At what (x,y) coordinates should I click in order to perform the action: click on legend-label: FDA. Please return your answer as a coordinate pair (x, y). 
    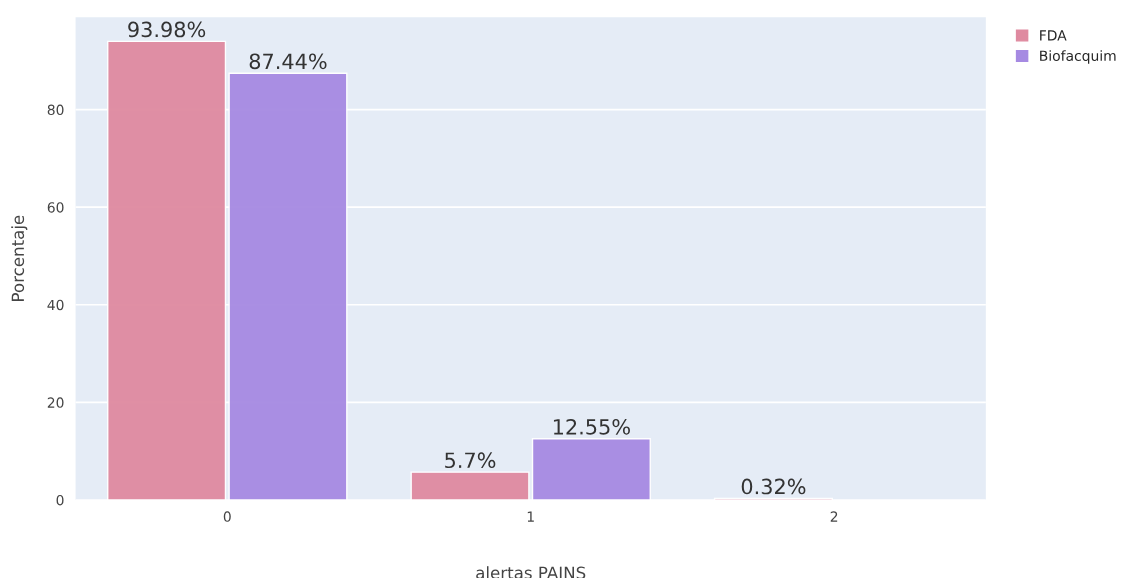
    Looking at the image, I should click on (1053, 35).